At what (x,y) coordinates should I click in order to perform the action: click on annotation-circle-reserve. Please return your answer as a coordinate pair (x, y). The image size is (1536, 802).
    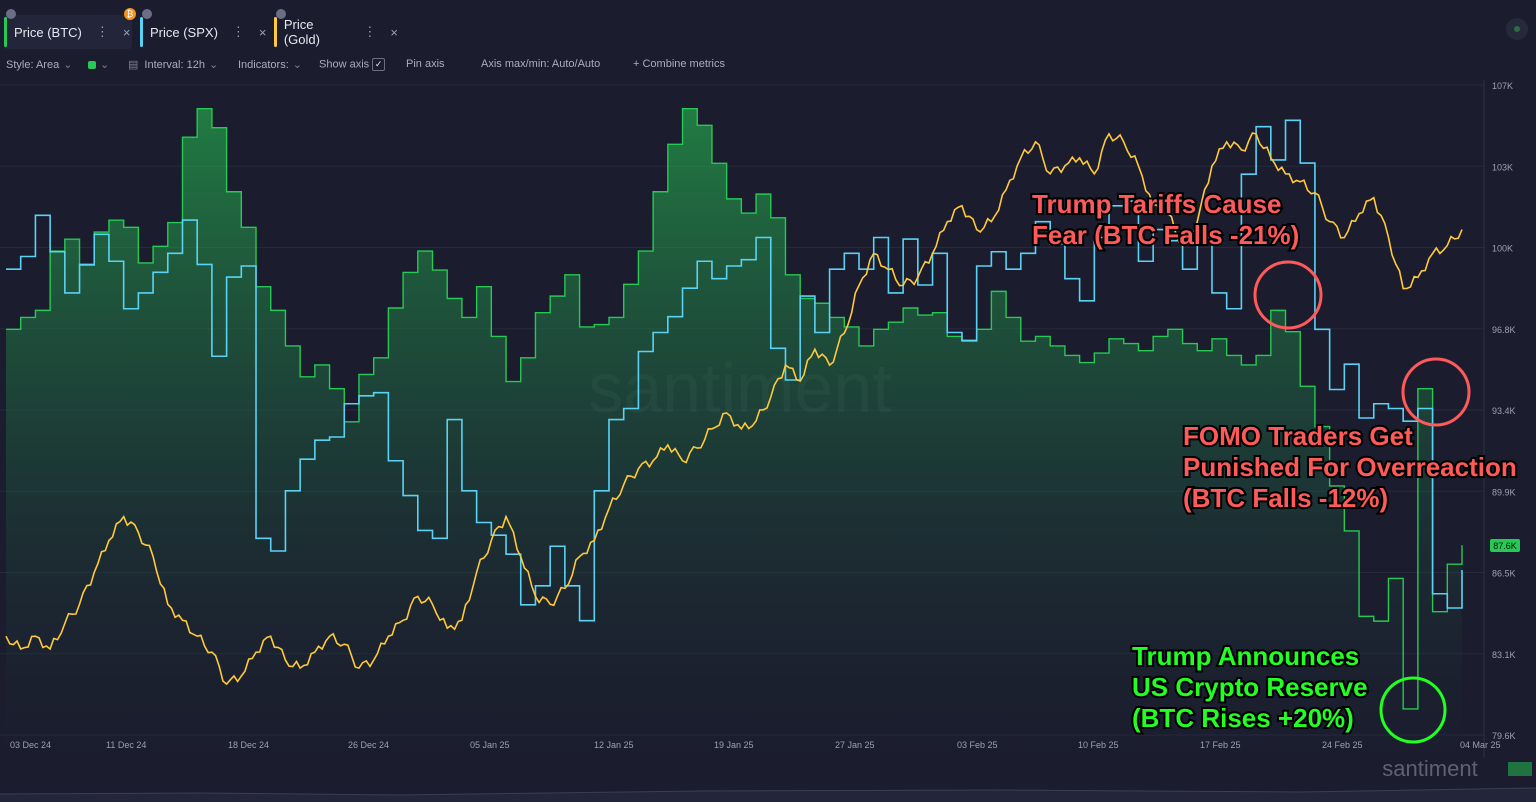
    Looking at the image, I should click on (1413, 710).